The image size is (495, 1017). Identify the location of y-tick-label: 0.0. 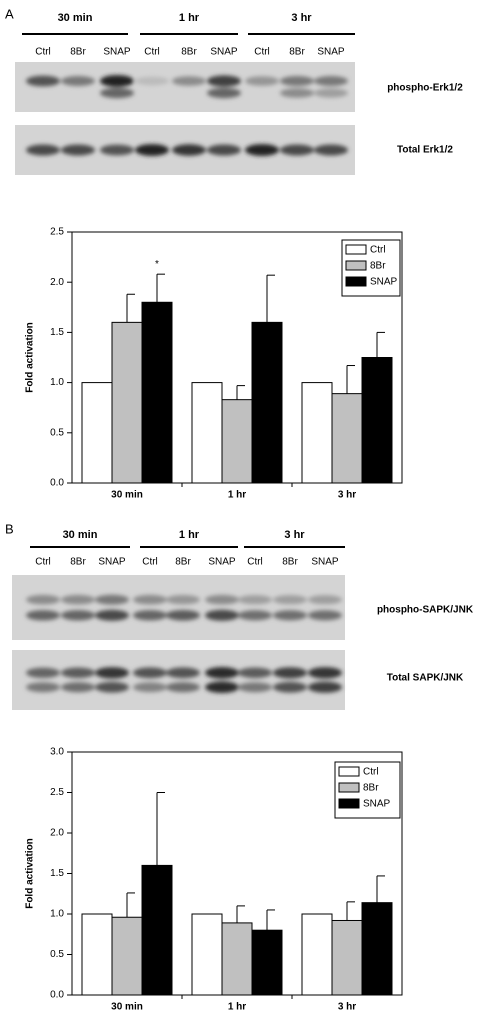
(57, 995).